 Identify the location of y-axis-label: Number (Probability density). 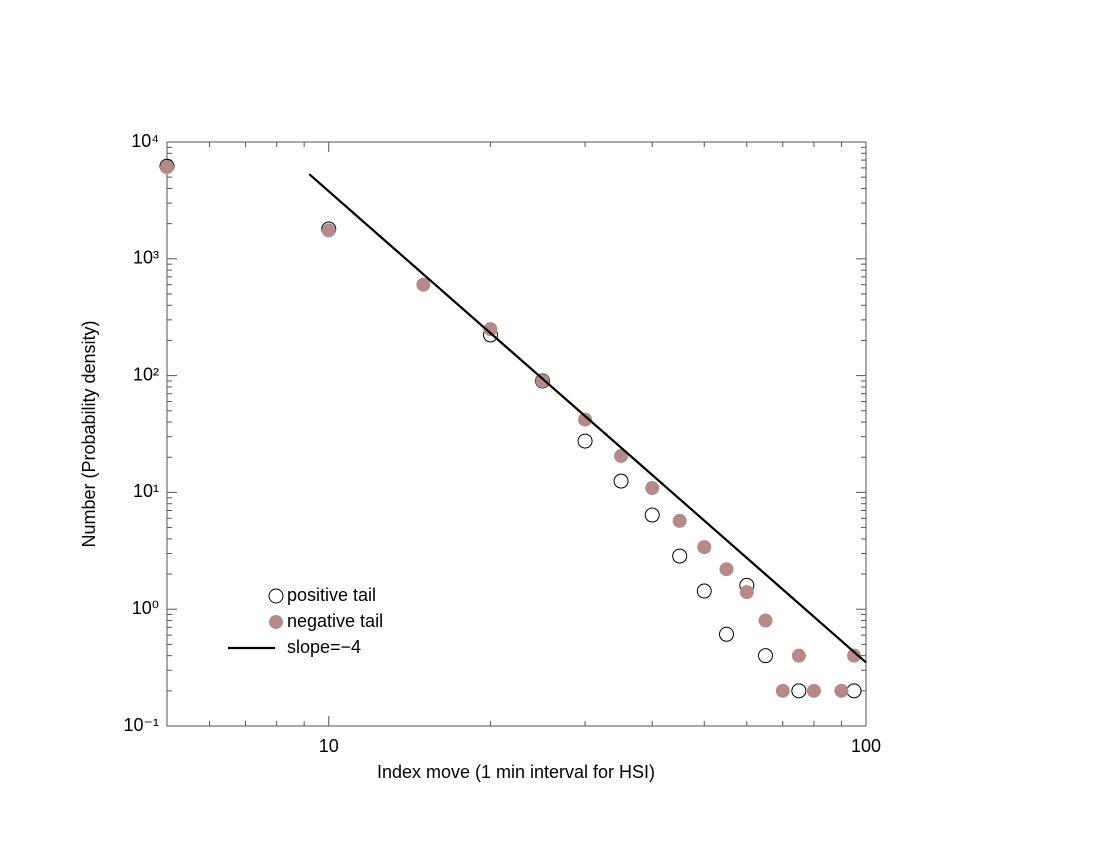
(89, 433).